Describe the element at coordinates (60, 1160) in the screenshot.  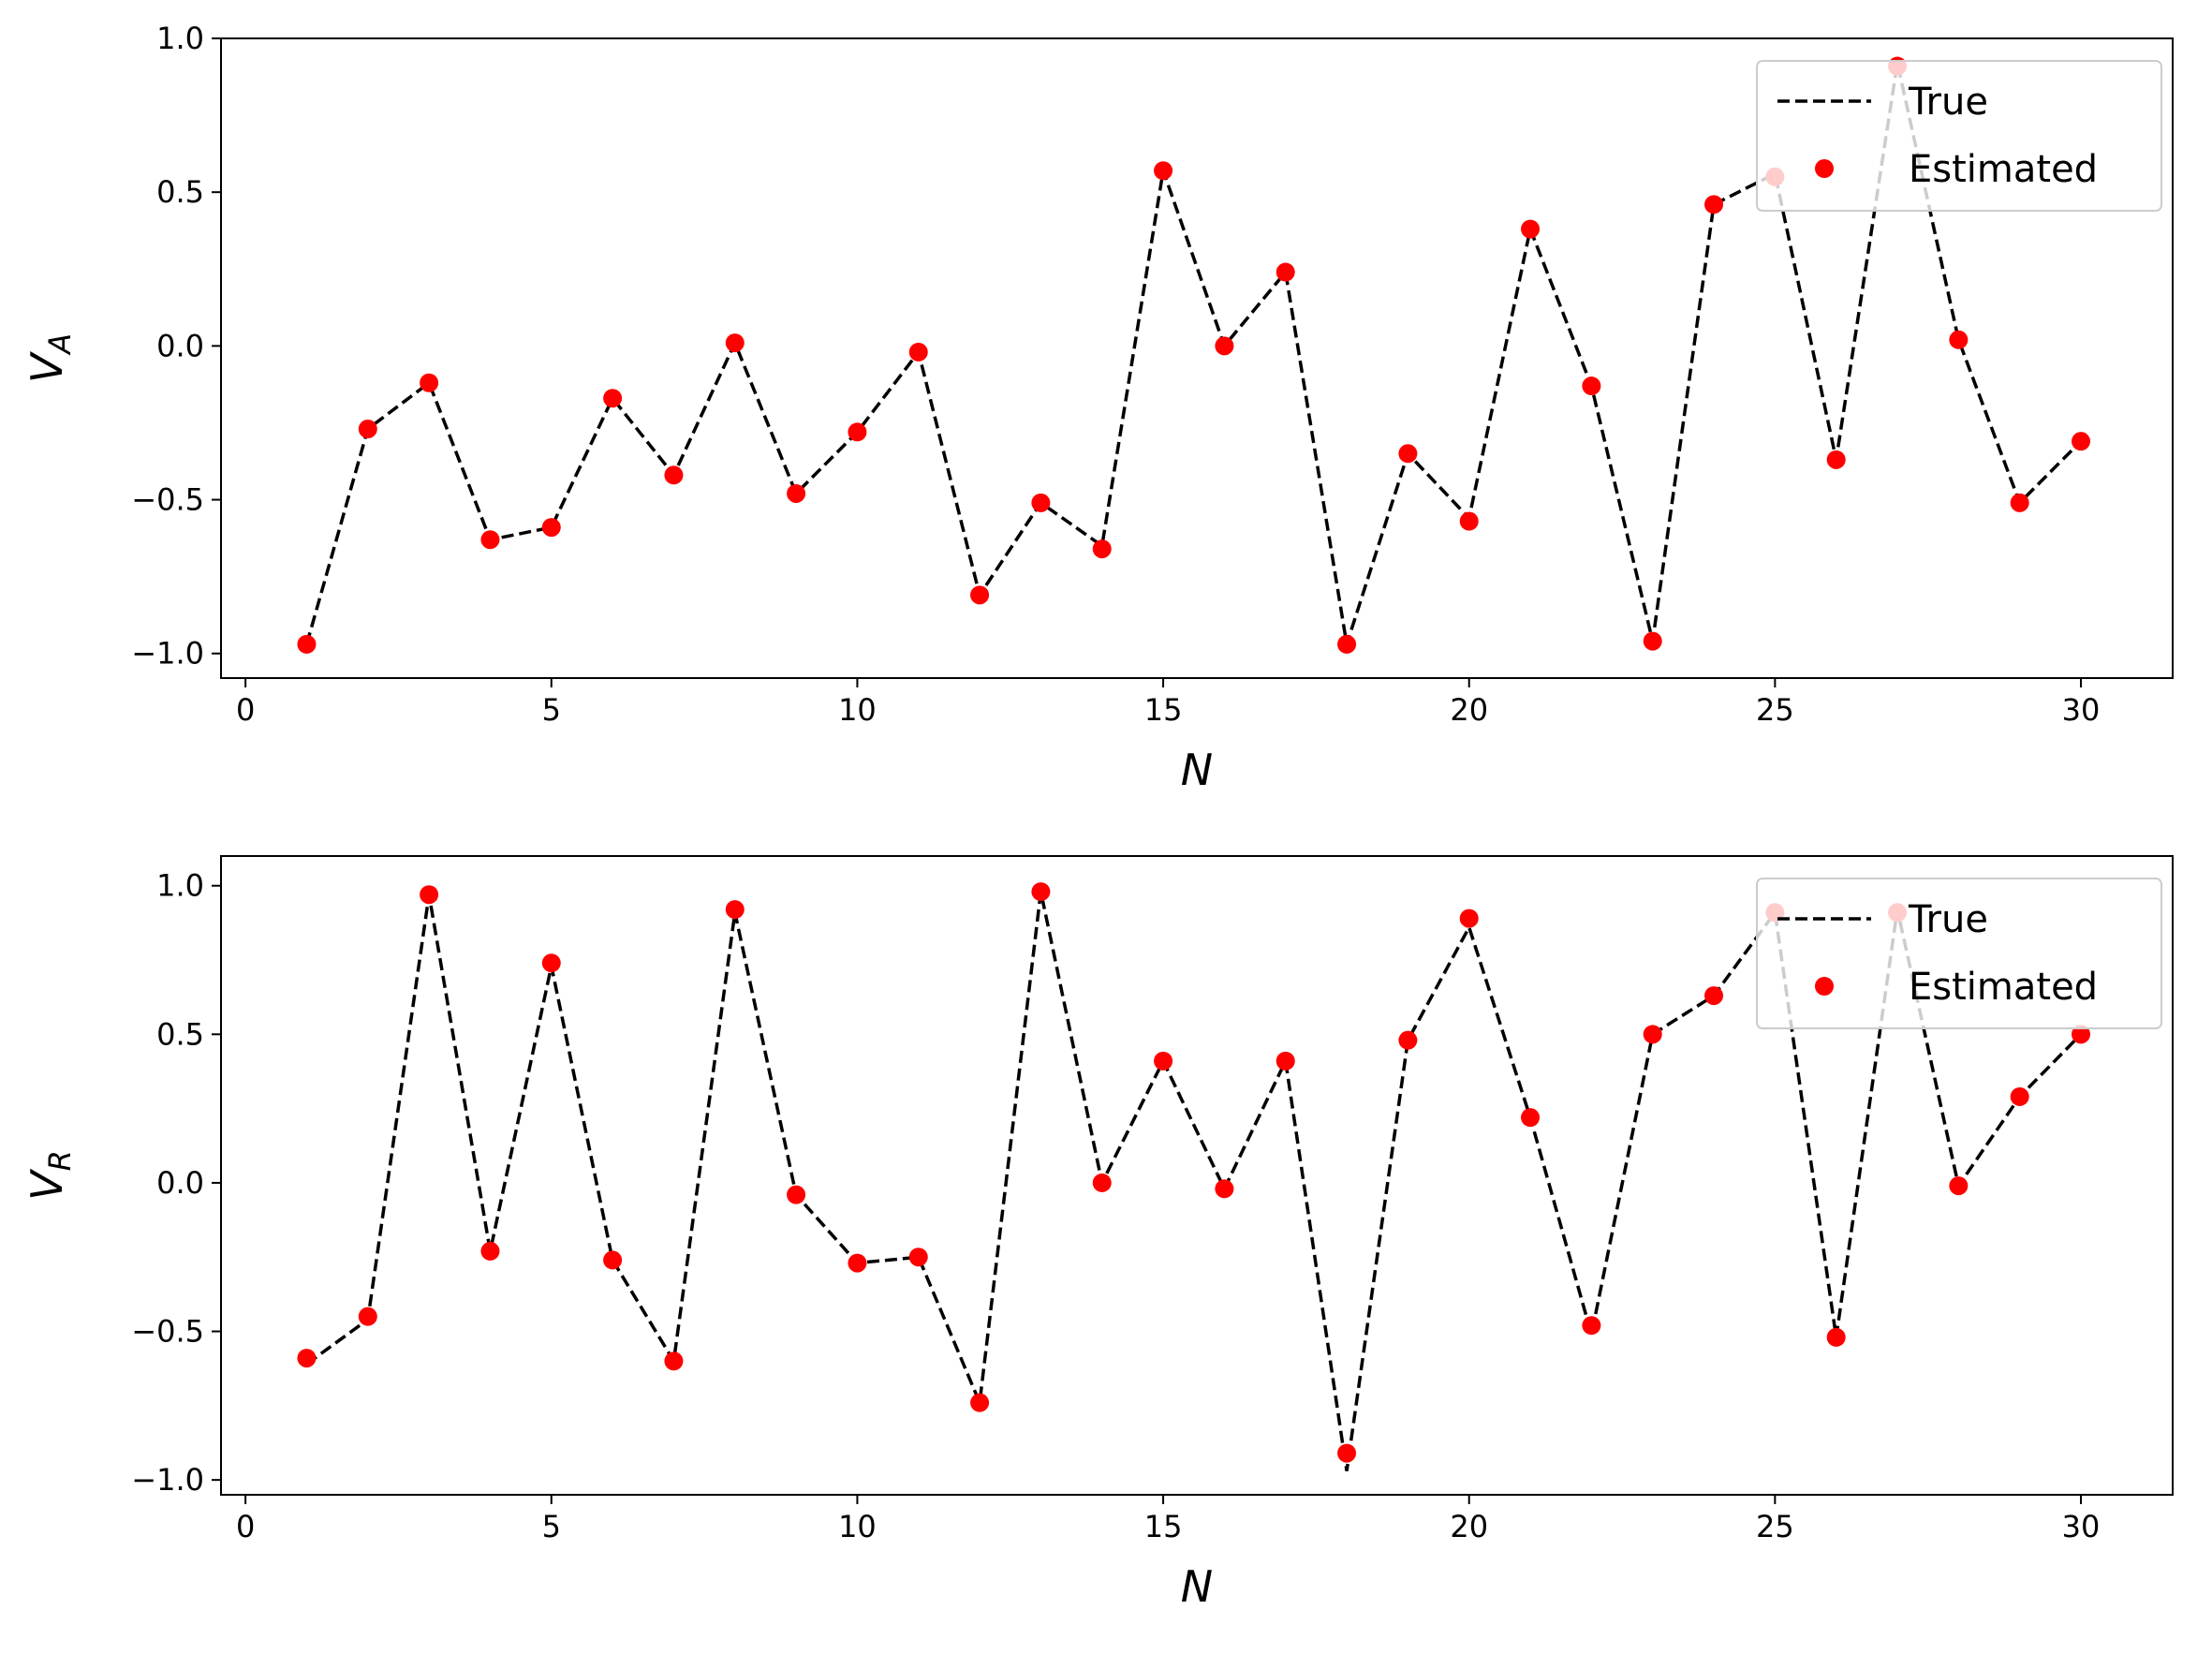
I see `y-axis-label-subscript: R` at that location.